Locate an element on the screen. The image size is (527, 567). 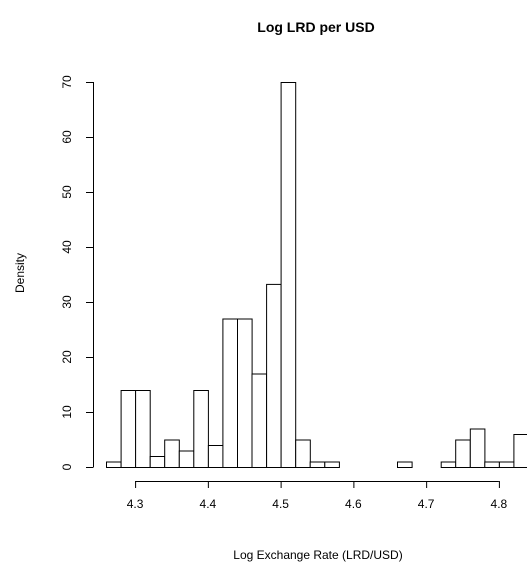
y-axis-title: Density is located at coordinates (20, 273).